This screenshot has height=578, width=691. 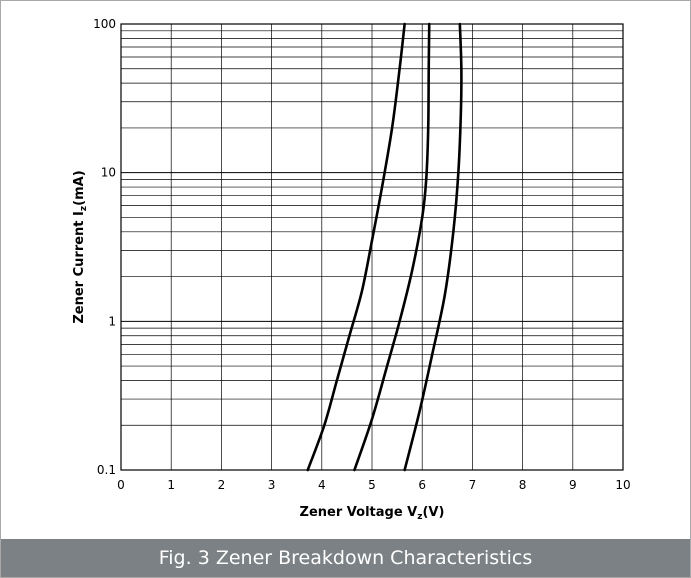 I want to click on x-tick-label: 3, so click(x=272, y=485).